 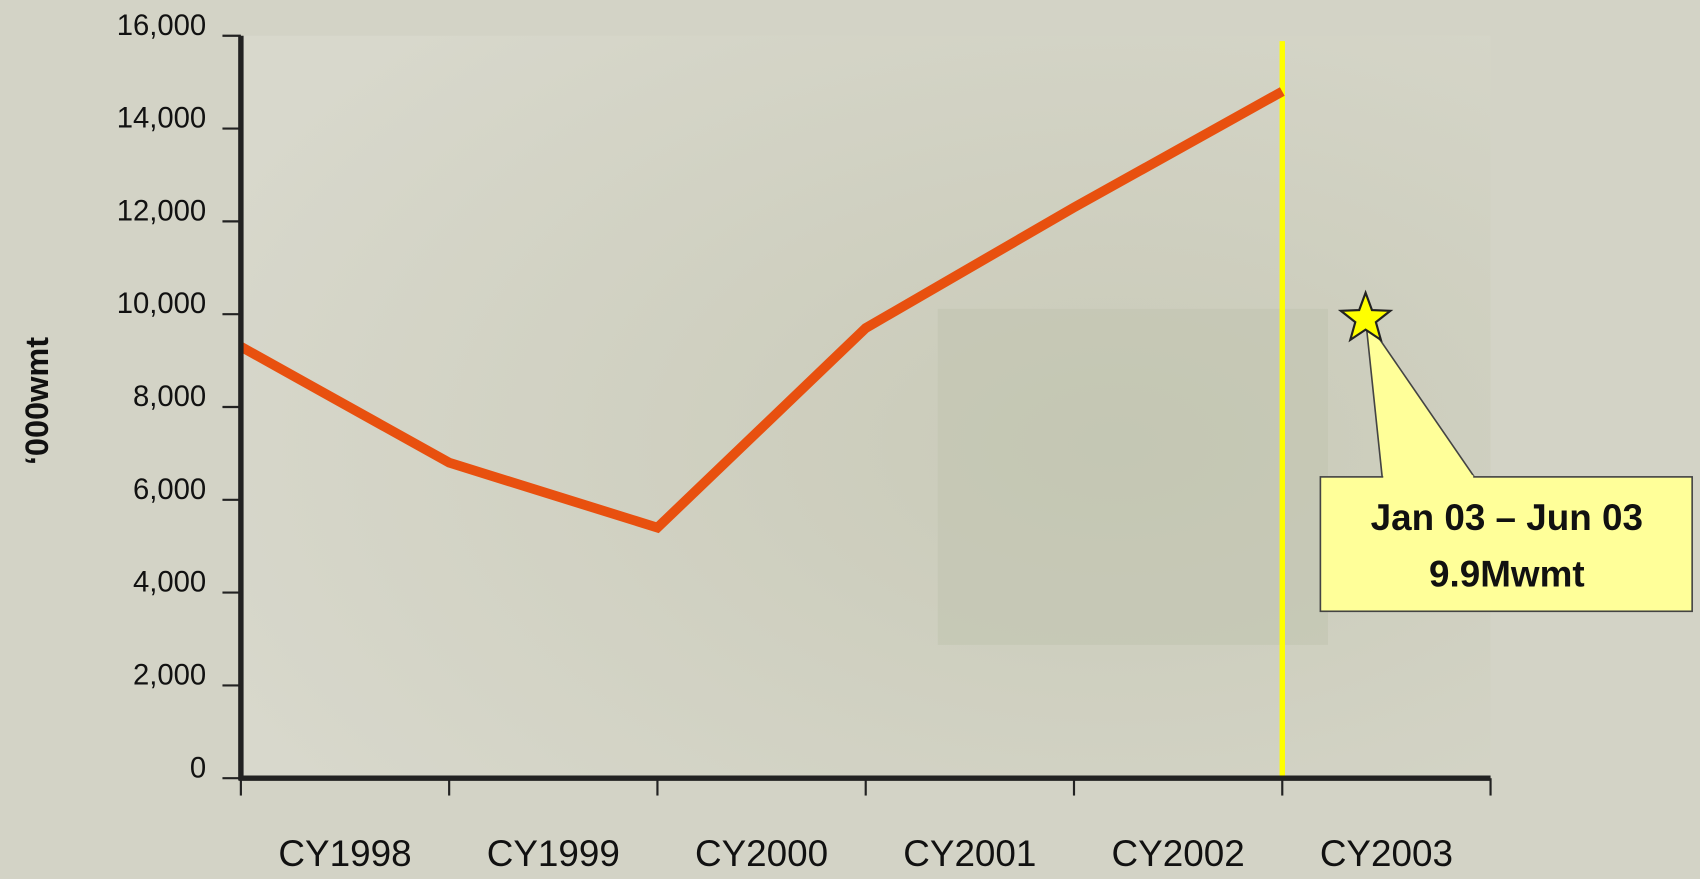 What do you see at coordinates (161, 119) in the screenshot?
I see `y-tick-label: 14,000` at bounding box center [161, 119].